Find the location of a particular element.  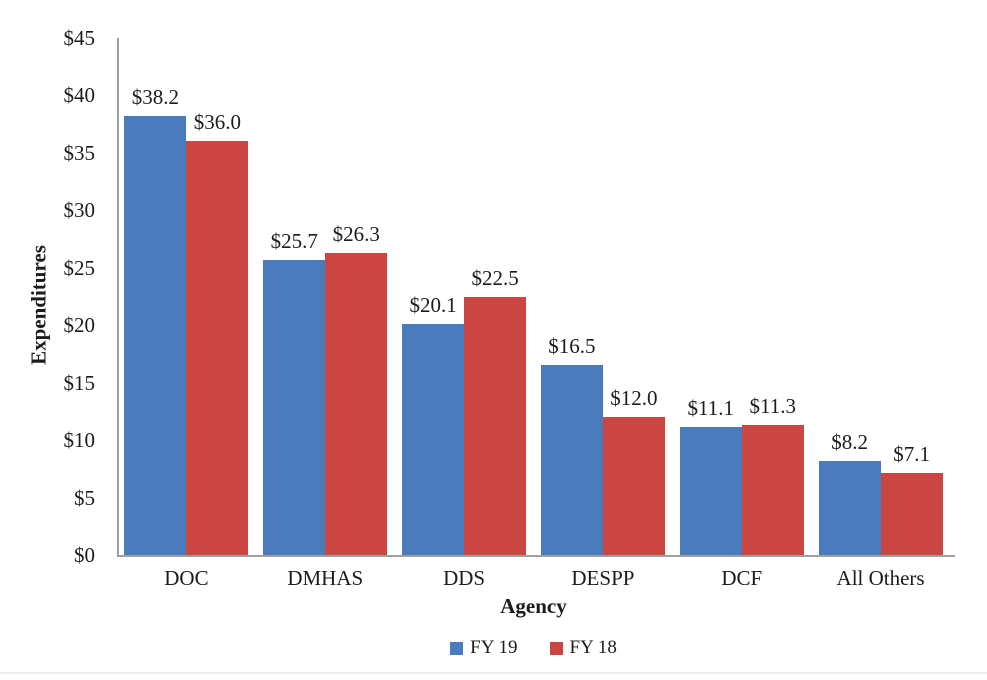

bar-fy-18-doc is located at coordinates (217, 348).